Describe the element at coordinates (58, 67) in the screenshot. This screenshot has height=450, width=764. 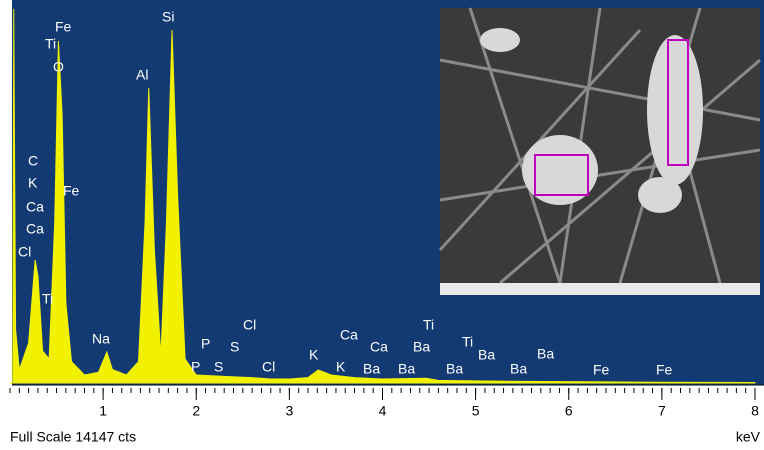
I see `element-label: O` at that location.